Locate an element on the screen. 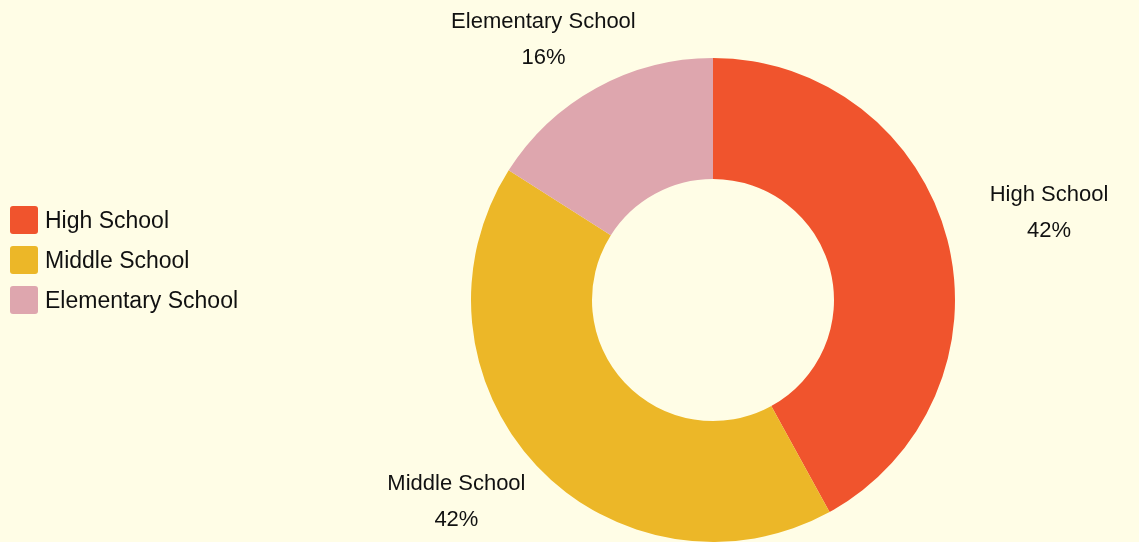 The image size is (1139, 542). legend-label: Elementary School is located at coordinates (142, 300).